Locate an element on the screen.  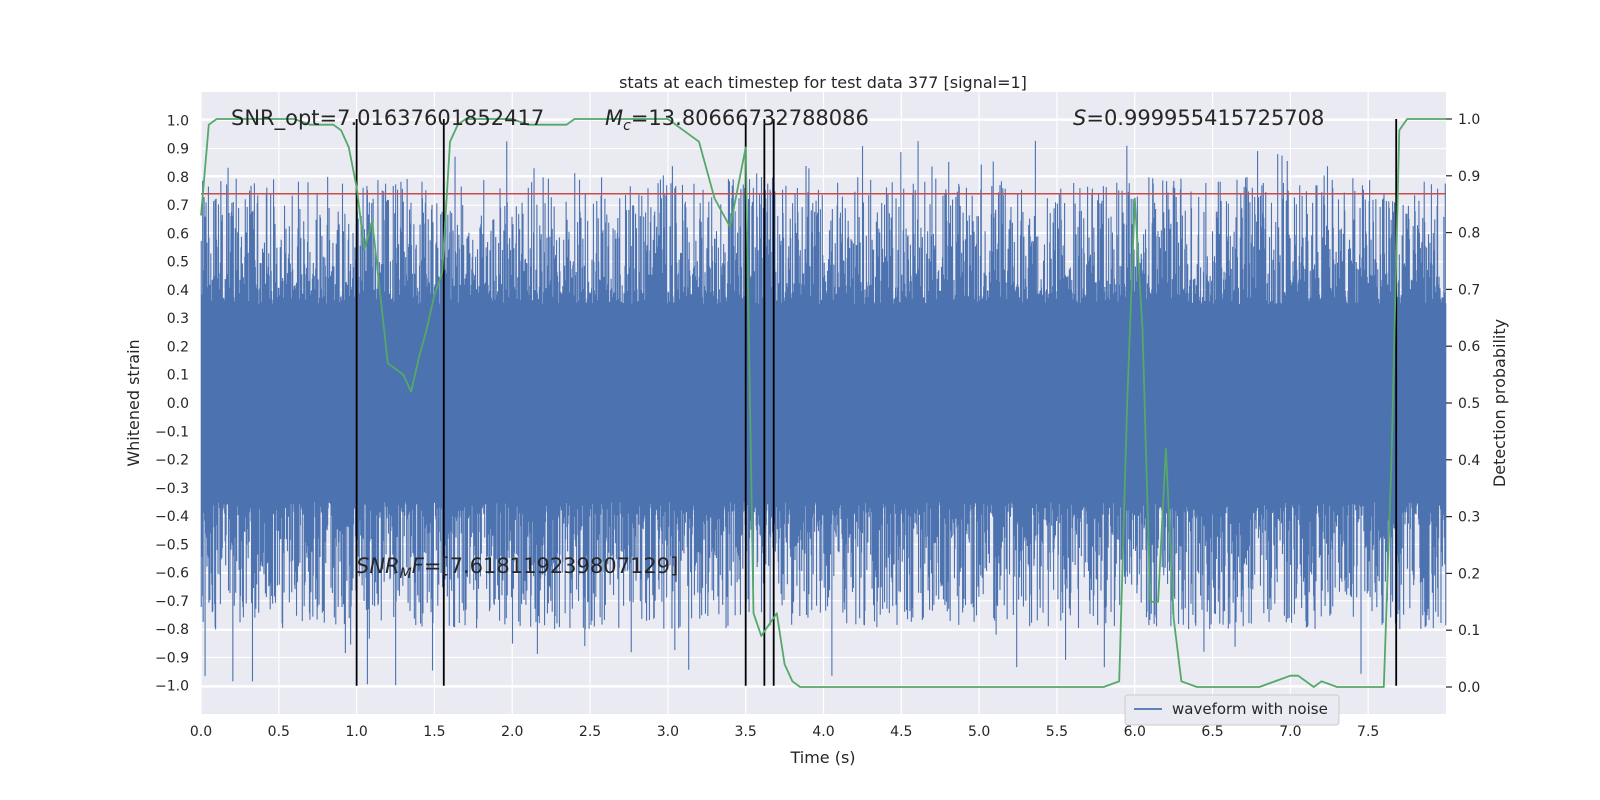
y-tick-label: −0.3 is located at coordinates (172, 489).